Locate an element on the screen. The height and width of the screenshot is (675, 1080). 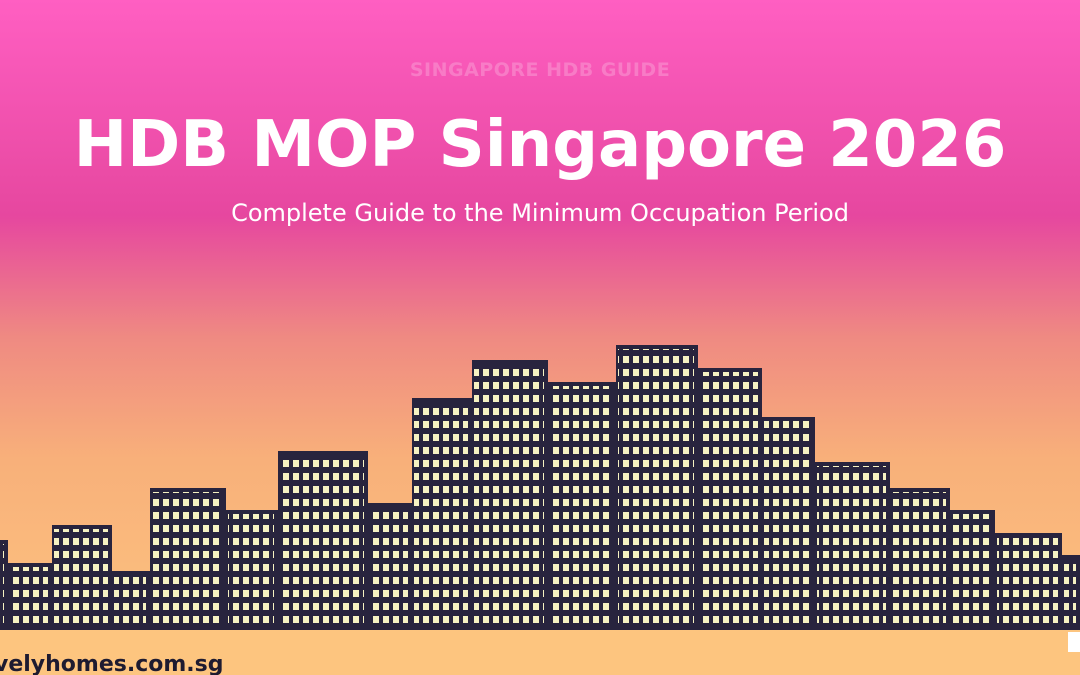
title: HDB MOP Singapore 2026 is located at coordinates (540, 145).